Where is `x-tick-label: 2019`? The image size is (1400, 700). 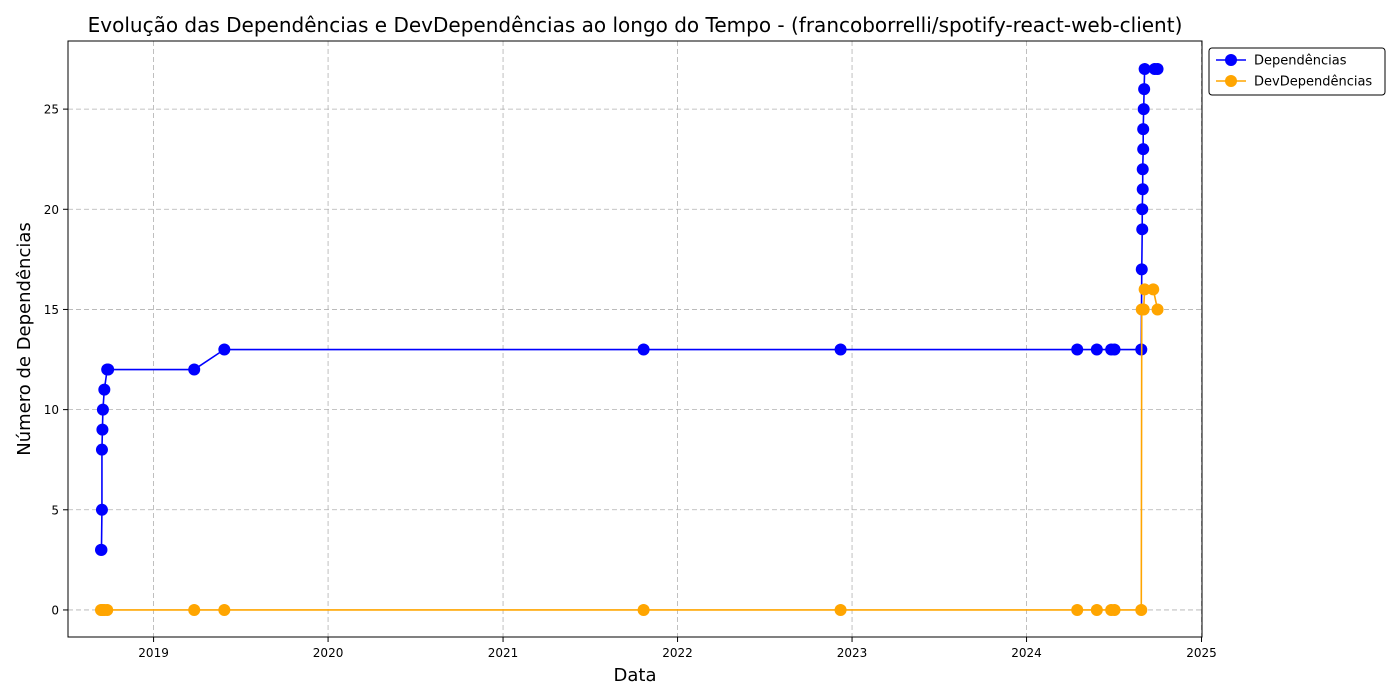
x-tick-label: 2019 is located at coordinates (153, 653).